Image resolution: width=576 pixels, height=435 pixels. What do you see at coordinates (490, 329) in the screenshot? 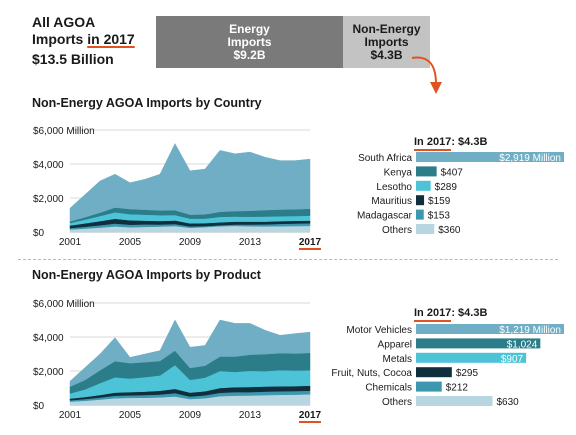
I see `product-panel-bar-motor-vehicles` at bounding box center [490, 329].